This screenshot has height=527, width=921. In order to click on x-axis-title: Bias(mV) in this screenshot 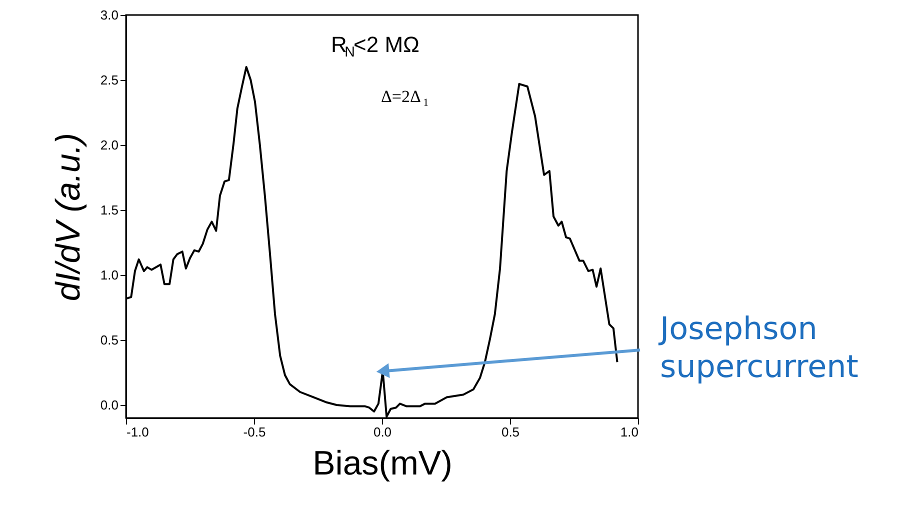, I will do `click(382, 463)`.